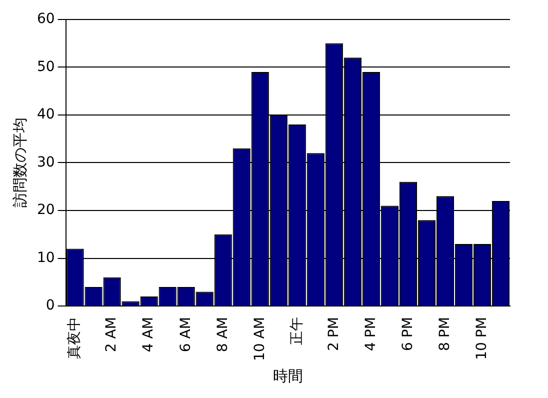 This screenshot has height=398, width=548. What do you see at coordinates (408, 334) in the screenshot?
I see `x-tick-label: 6 PM` at bounding box center [408, 334].